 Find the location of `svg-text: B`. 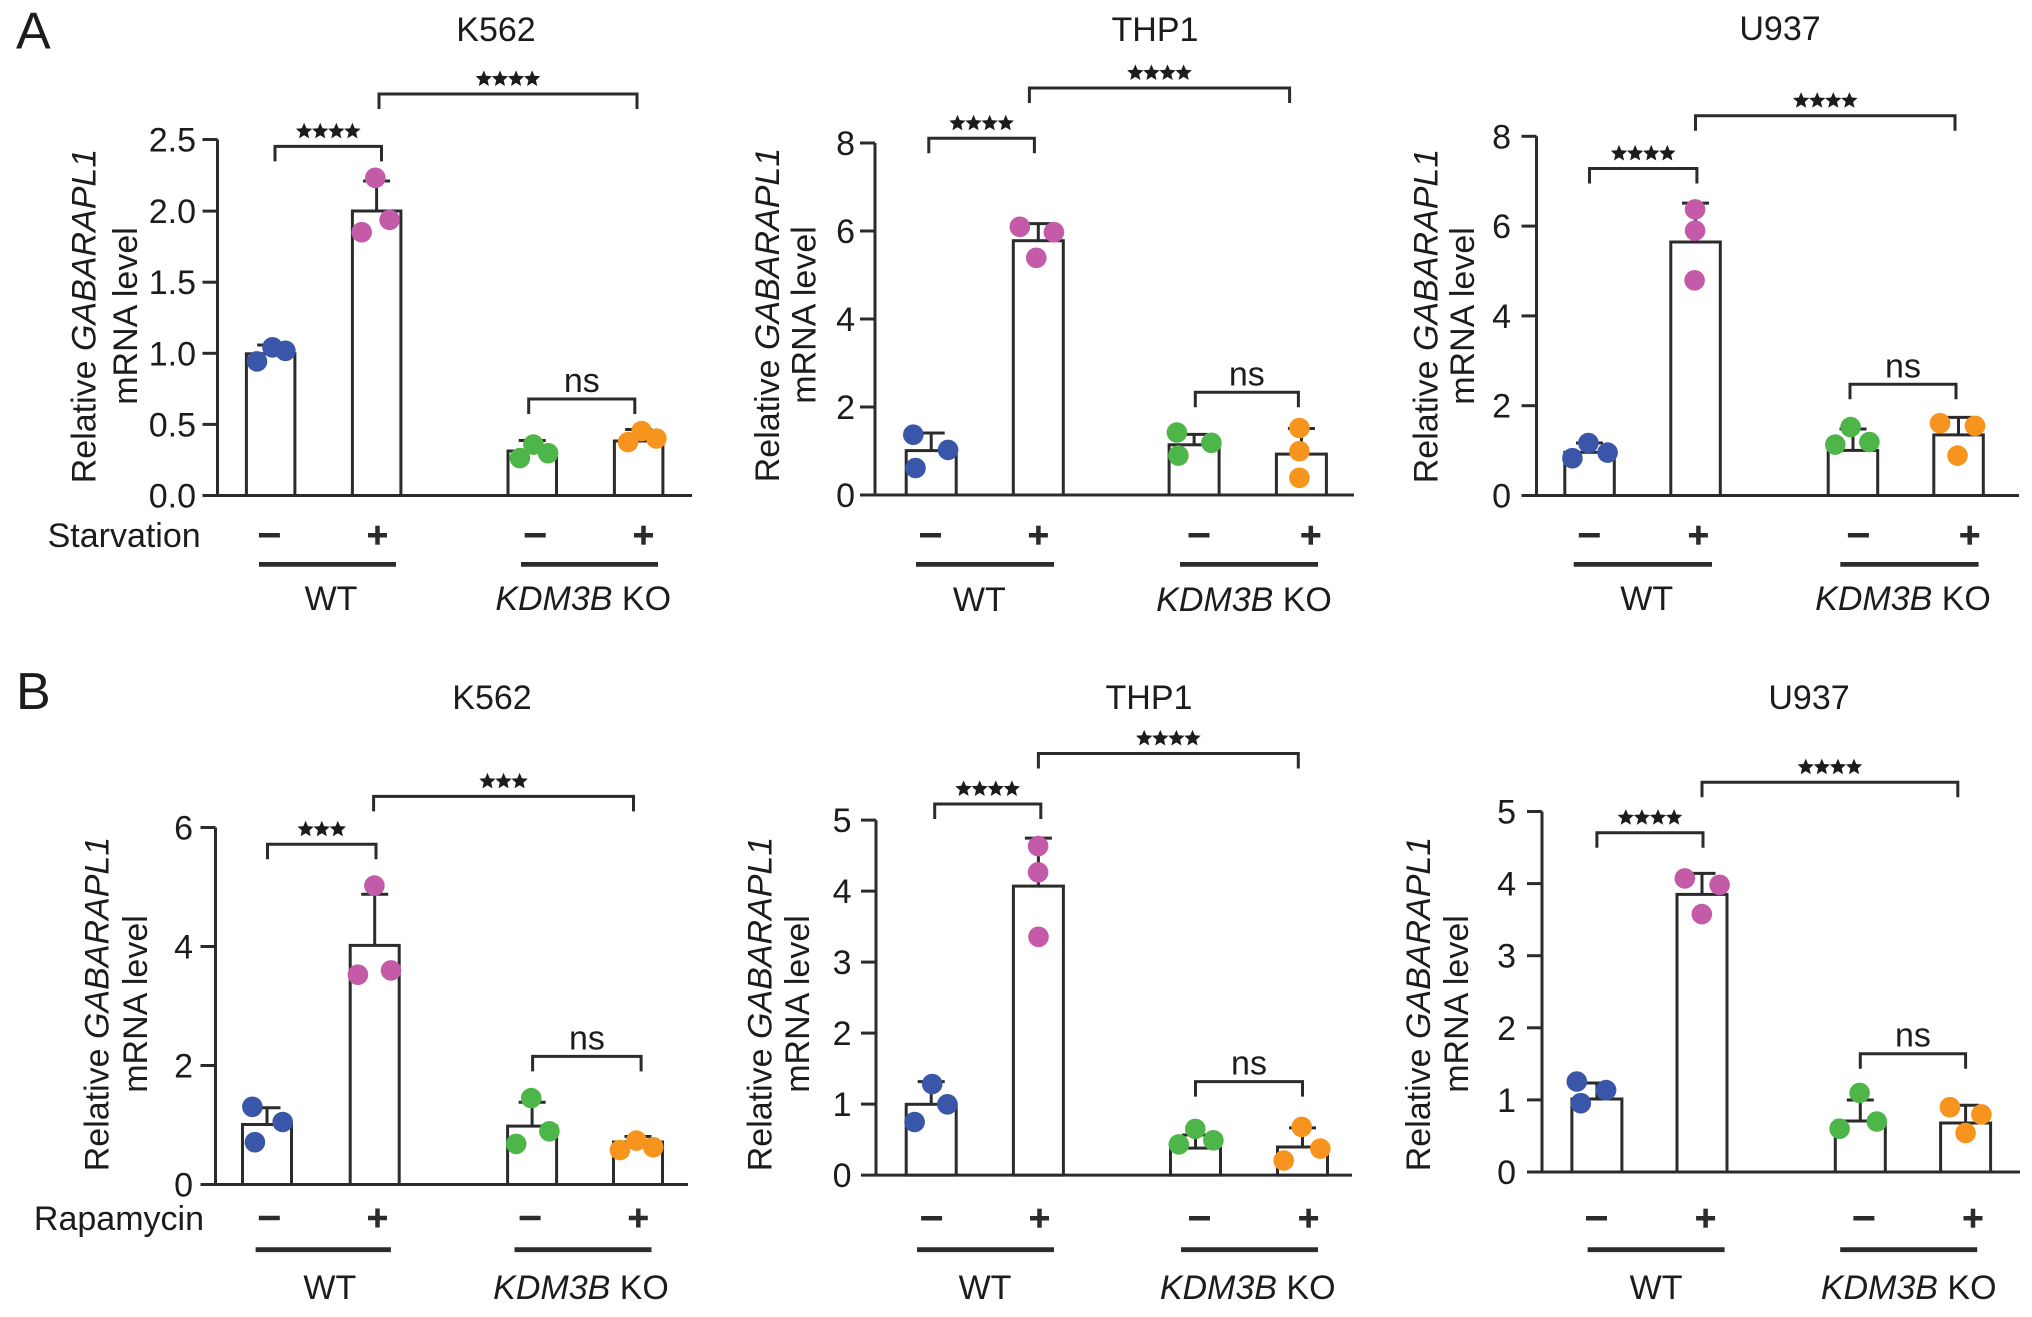

svg-text: B is located at coordinates (33, 692).